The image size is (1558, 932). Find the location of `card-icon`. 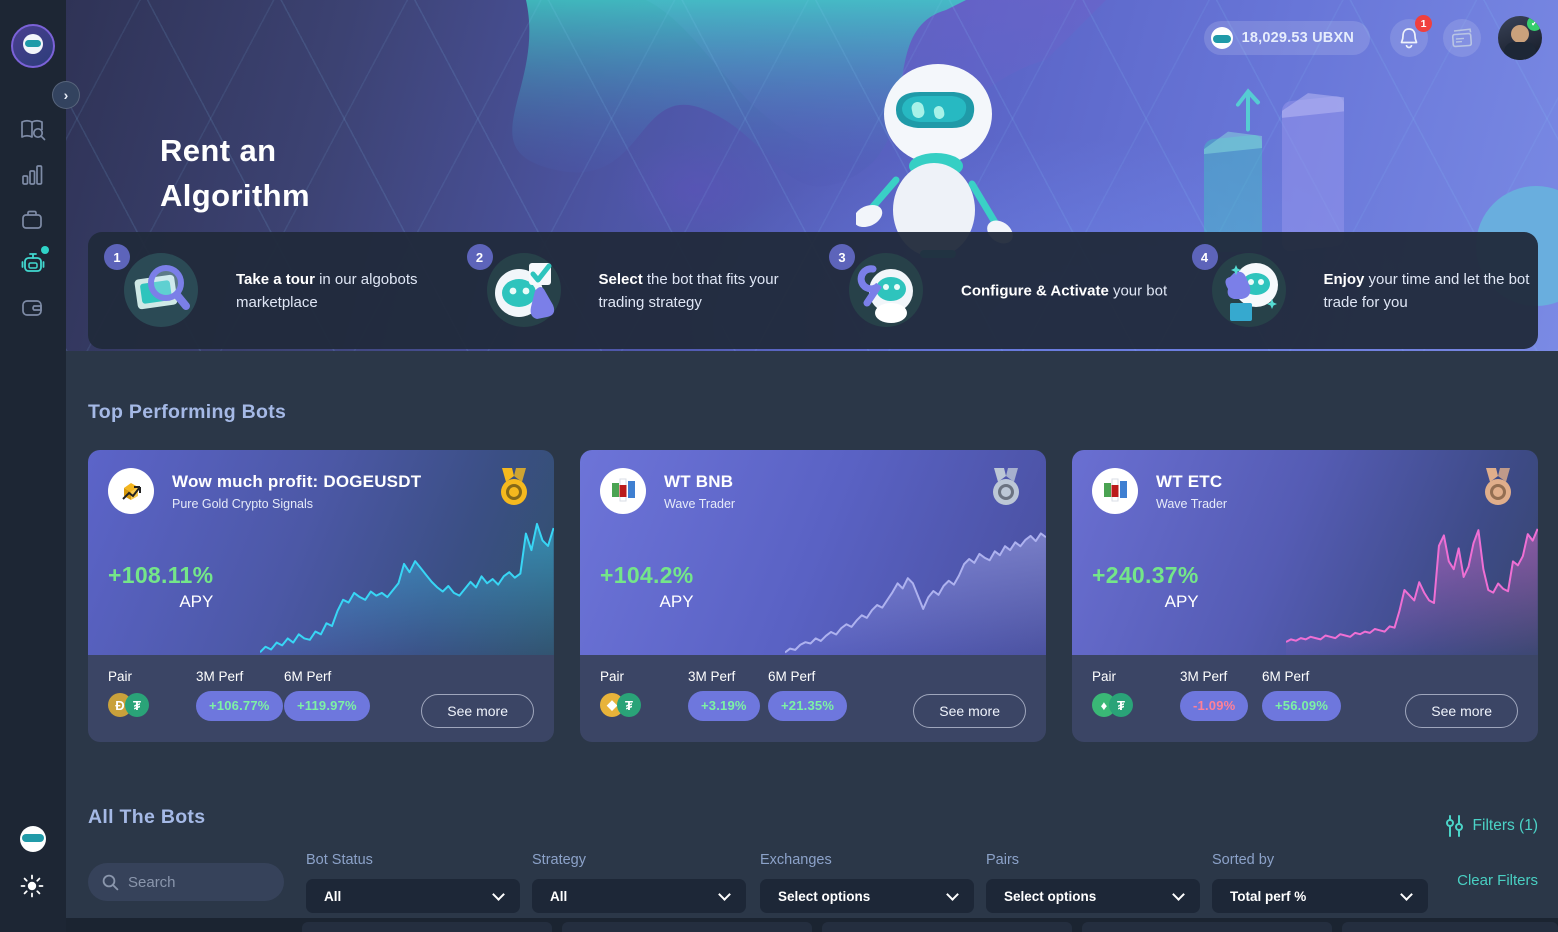

card-icon is located at coordinates (1462, 38).